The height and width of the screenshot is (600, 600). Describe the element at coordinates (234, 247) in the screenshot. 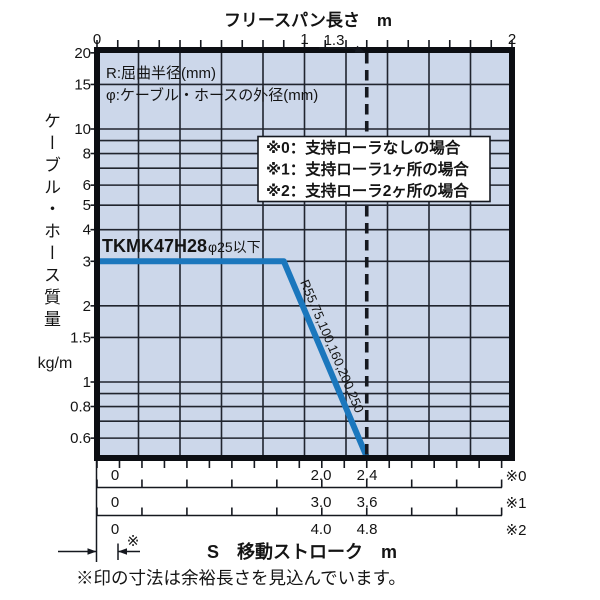

I see `diameter-label: φ25以下` at that location.